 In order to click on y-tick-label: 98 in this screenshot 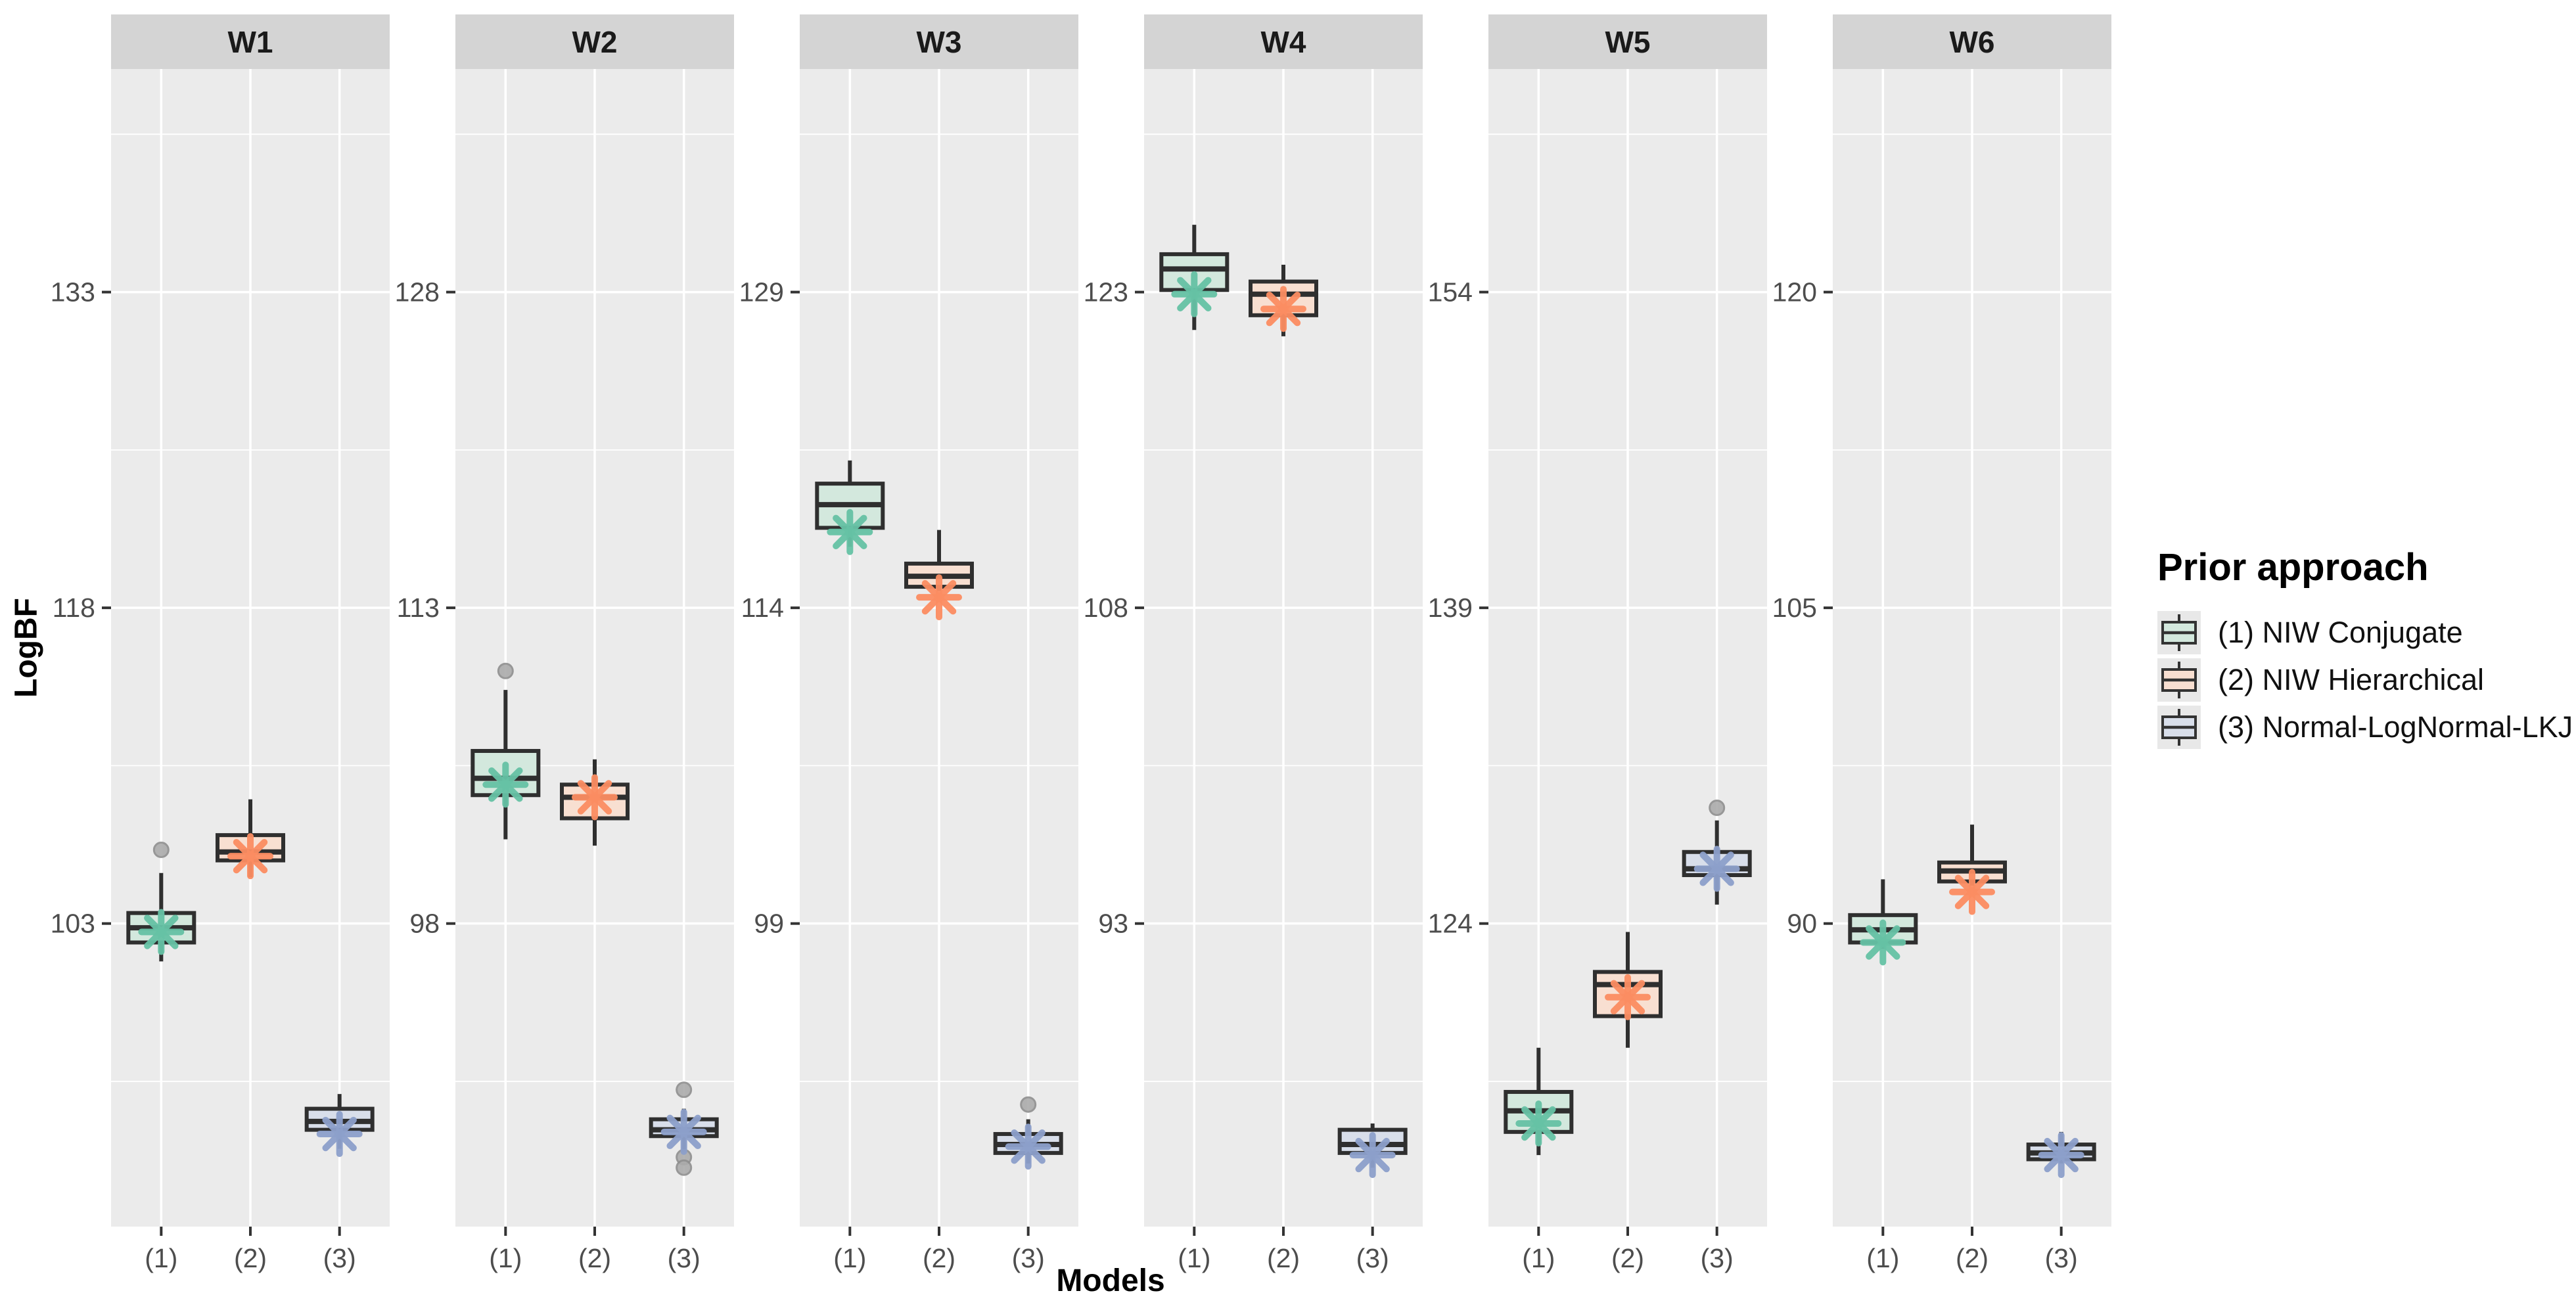, I will do `click(424, 924)`.